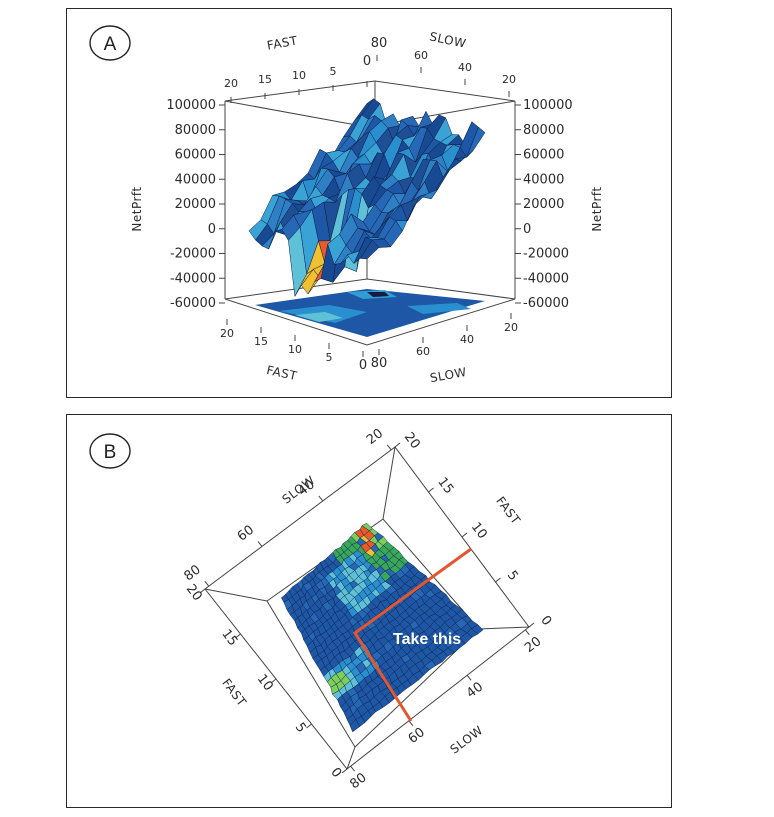 The width and height of the screenshot is (774, 817). Describe the element at coordinates (467, 740) in the screenshot. I see `slow-bottom-label: SLOW` at that location.